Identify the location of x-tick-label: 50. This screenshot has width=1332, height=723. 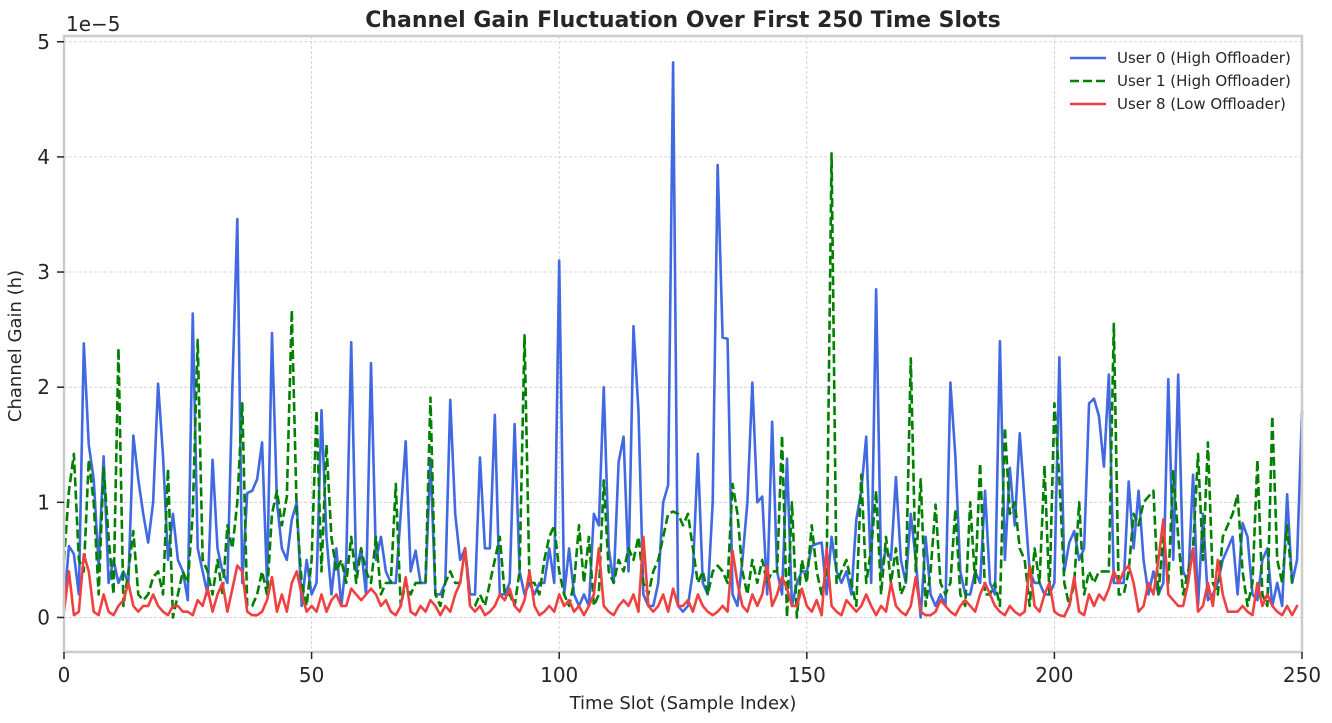
(311, 675).